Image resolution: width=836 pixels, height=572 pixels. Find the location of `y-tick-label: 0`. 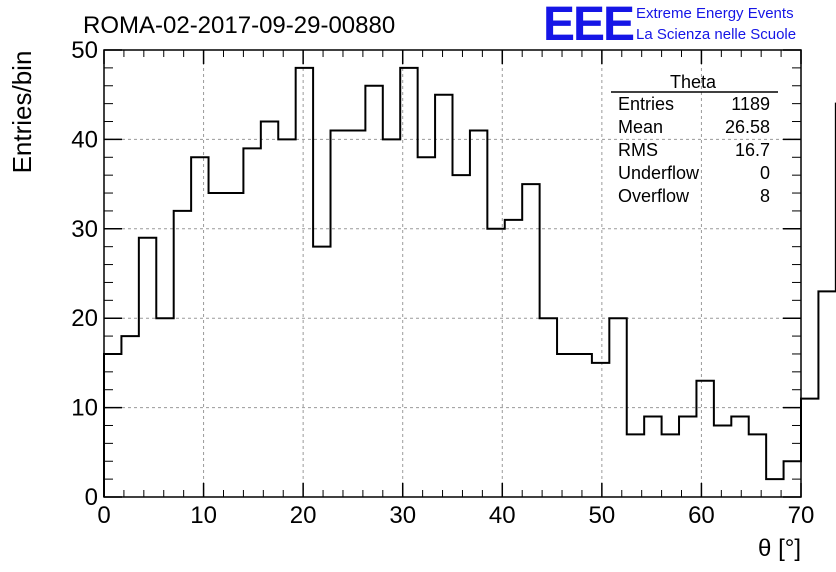

y-tick-label: 0 is located at coordinates (91, 497).